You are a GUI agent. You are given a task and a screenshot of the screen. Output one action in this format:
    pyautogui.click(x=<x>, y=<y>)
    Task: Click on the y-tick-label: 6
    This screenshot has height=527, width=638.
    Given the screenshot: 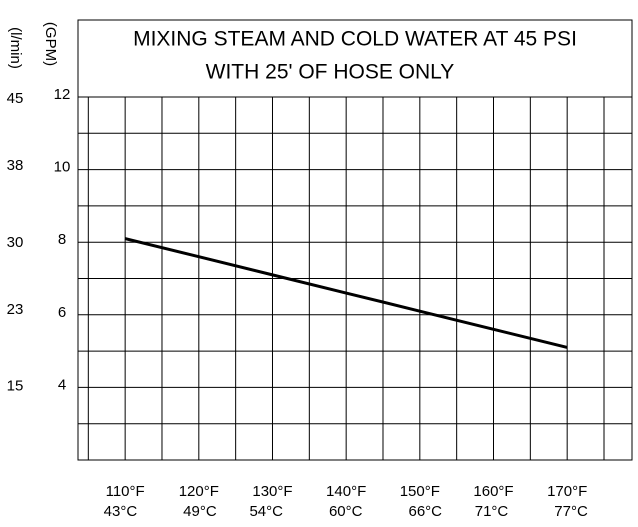 What is the action you would take?
    pyautogui.click(x=62, y=312)
    